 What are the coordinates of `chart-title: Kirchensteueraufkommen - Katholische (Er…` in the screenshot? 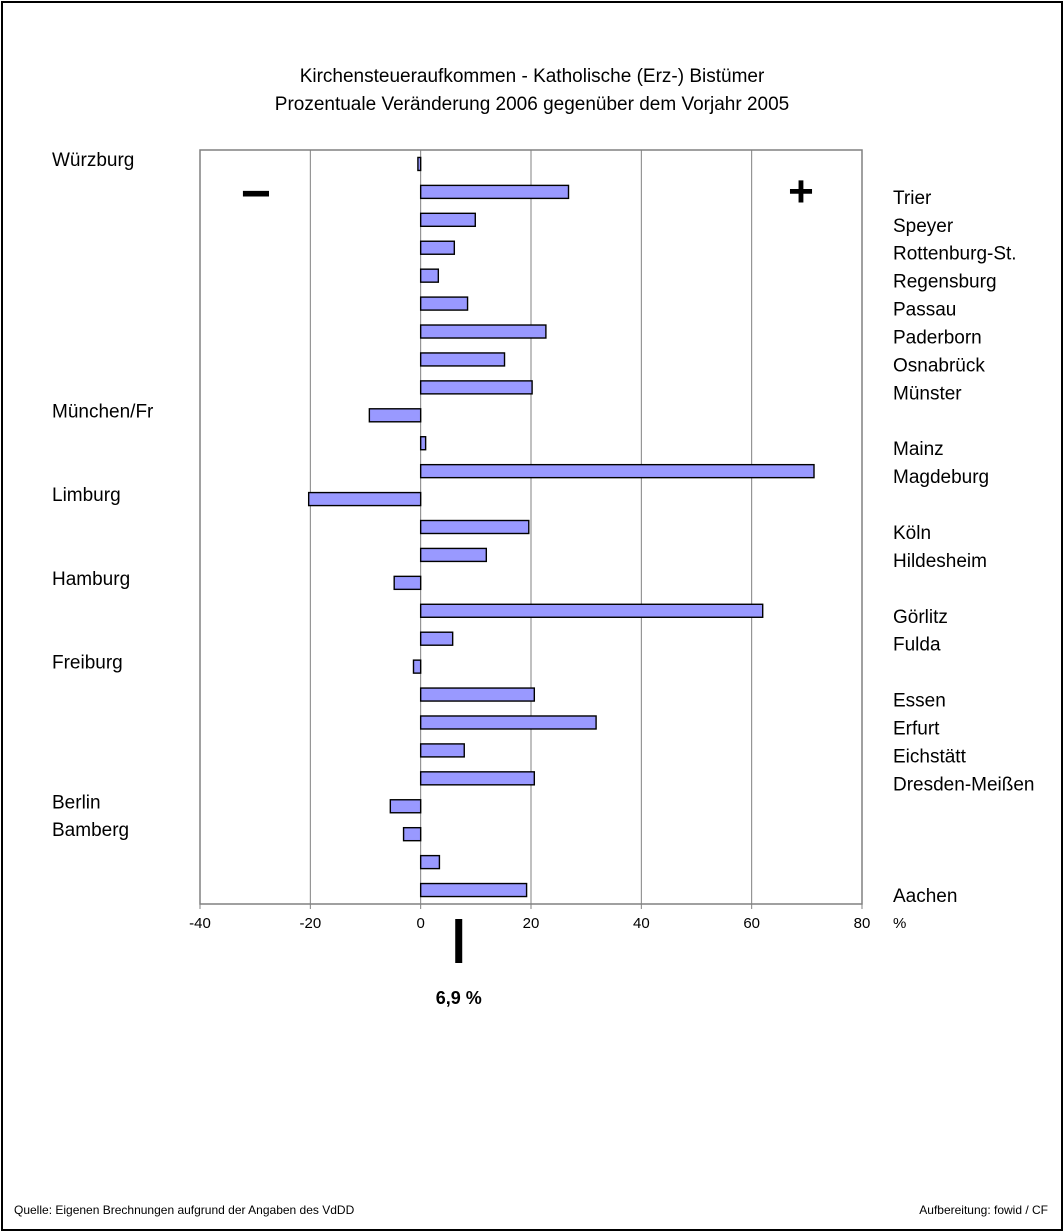 It's located at (532, 76).